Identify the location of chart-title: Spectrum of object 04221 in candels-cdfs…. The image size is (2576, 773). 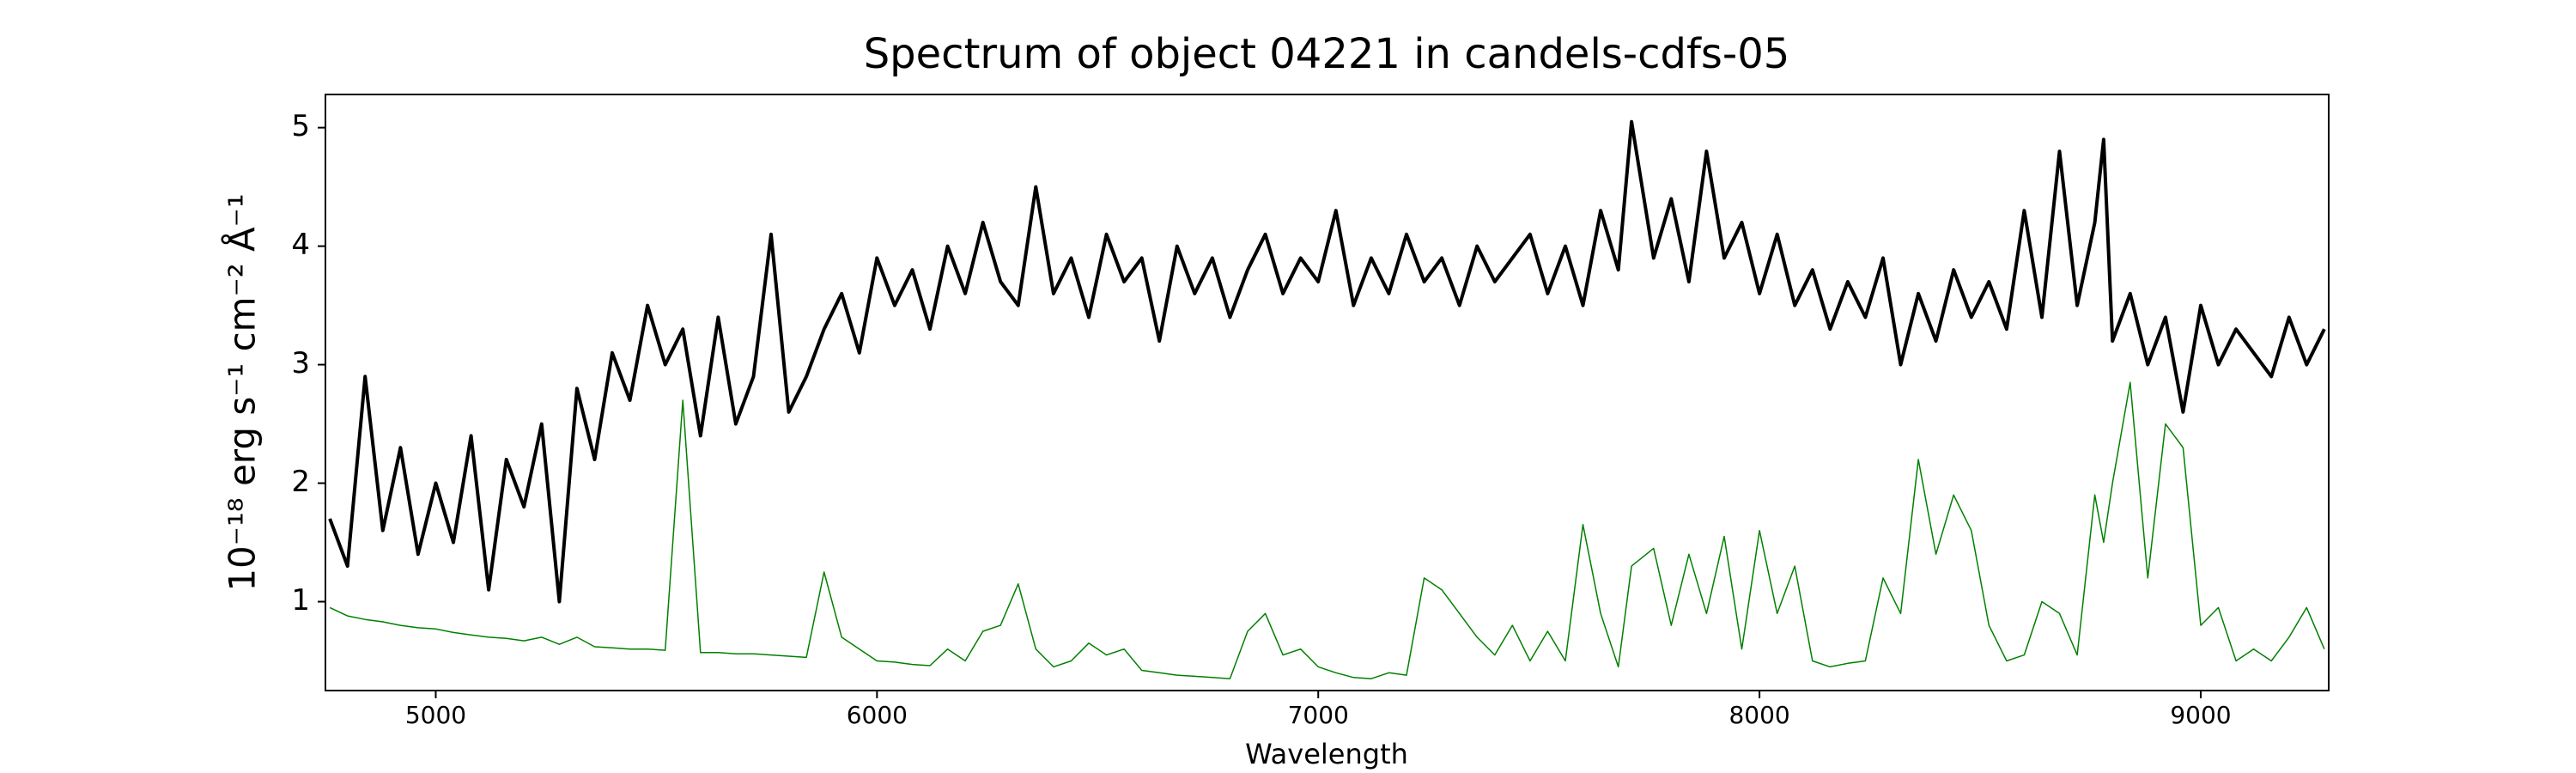
(1327, 54).